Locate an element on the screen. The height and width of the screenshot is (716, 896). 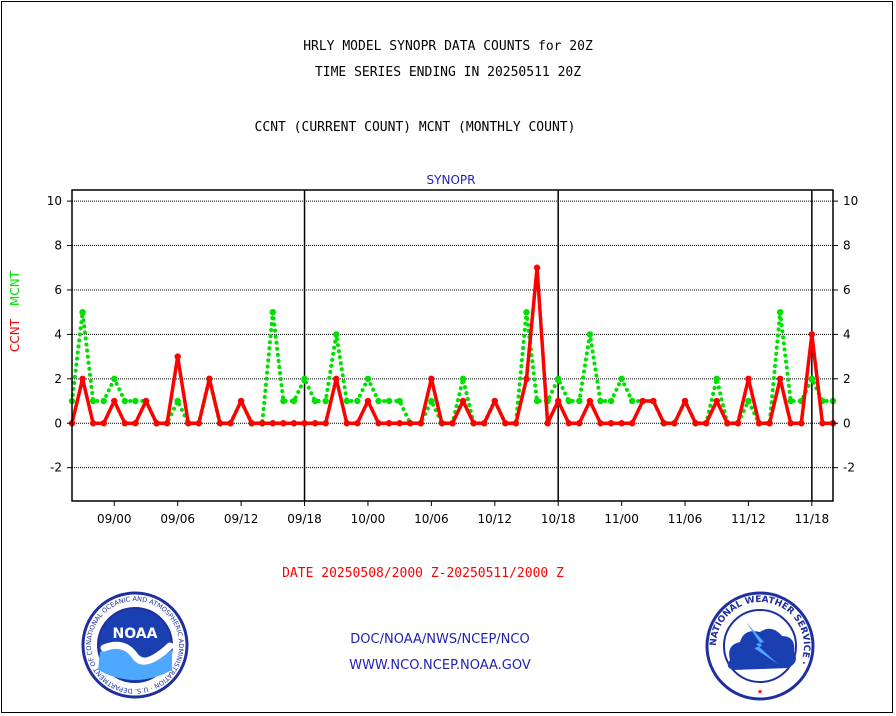
title-line-2: TIME SERIES ENDING IN 20250511 20Z is located at coordinates (448, 72).